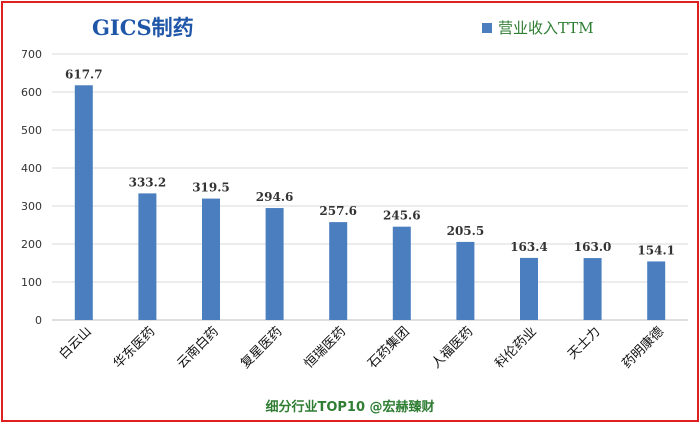  What do you see at coordinates (529, 247) in the screenshot?
I see `data-label: 163.4` at bounding box center [529, 247].